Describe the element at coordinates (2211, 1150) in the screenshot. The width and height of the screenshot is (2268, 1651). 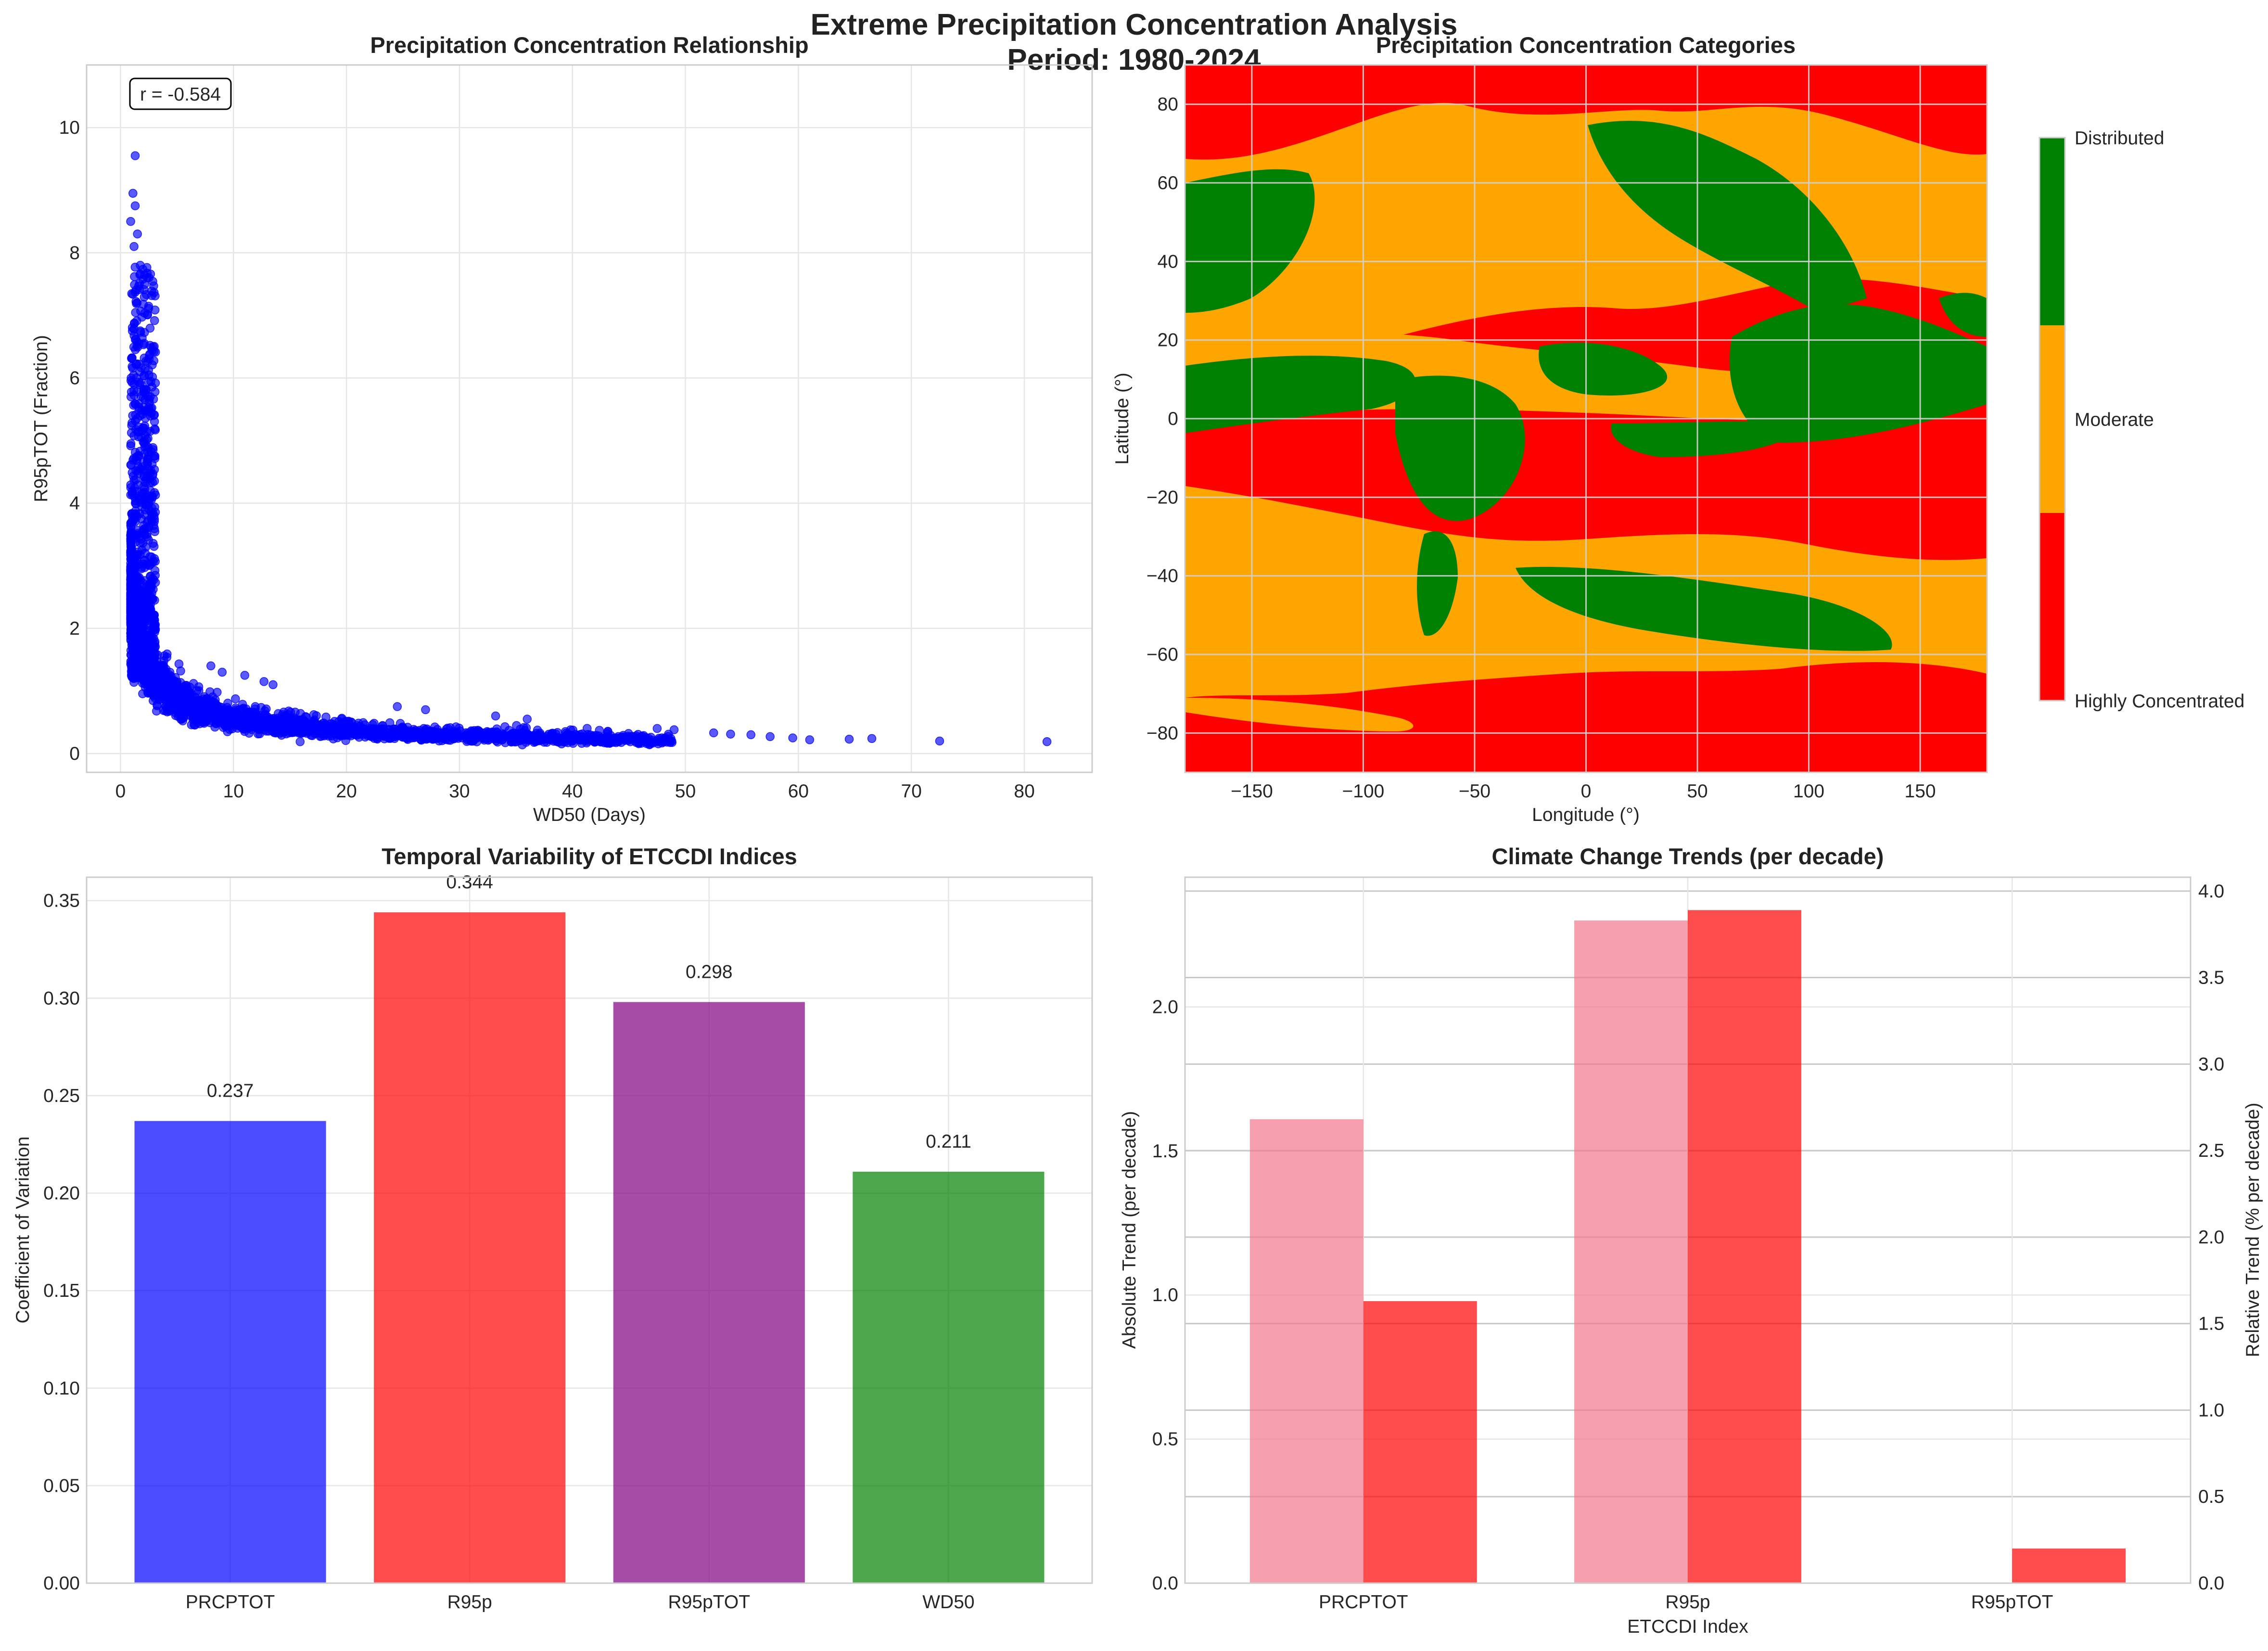
I see `trends-ytick-right: 2.5` at that location.